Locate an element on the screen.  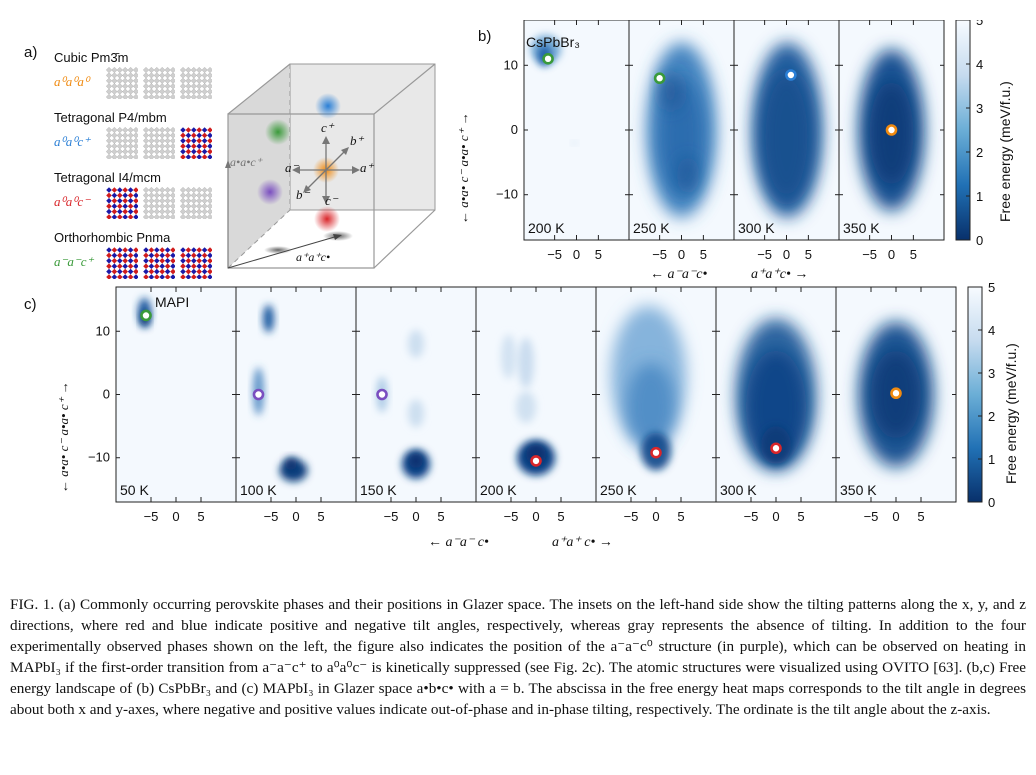
phase-name: Orthorhombic Pnma is located at coordinates (112, 237).